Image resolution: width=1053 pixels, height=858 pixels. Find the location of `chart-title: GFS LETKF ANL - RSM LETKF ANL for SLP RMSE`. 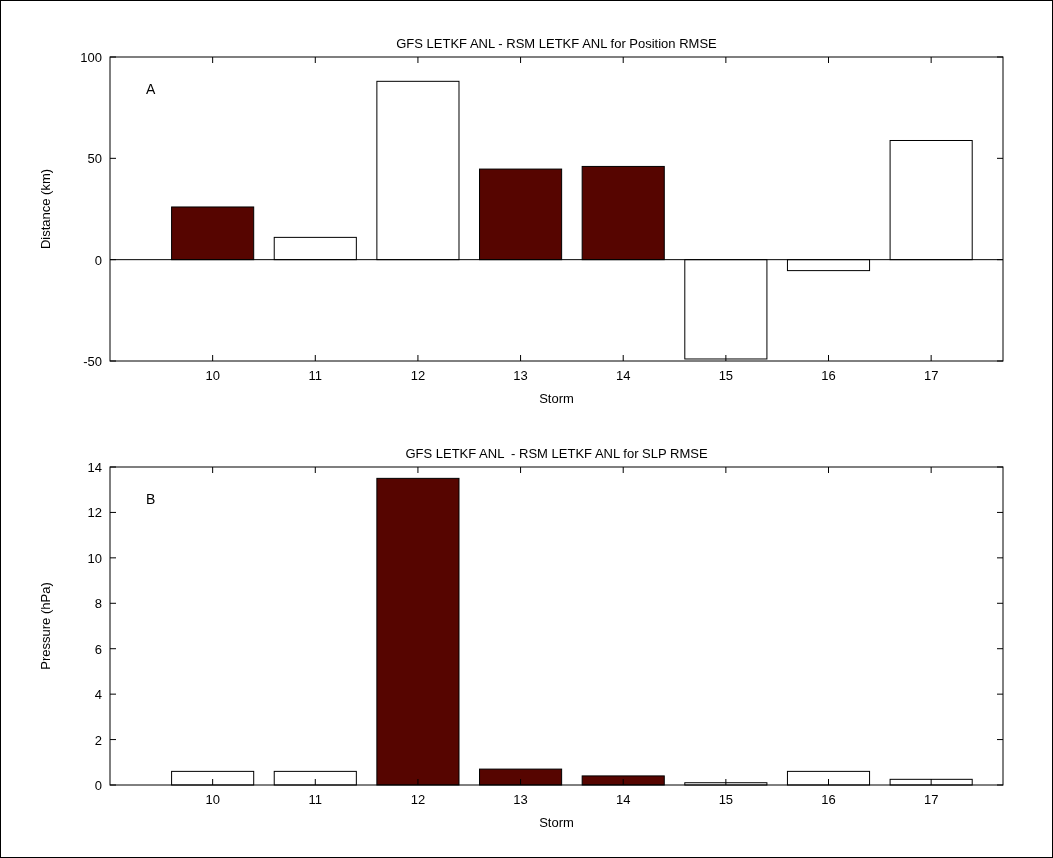

chart-title: GFS LETKF ANL - RSM LETKF ANL for SLP RMSE is located at coordinates (556, 453).